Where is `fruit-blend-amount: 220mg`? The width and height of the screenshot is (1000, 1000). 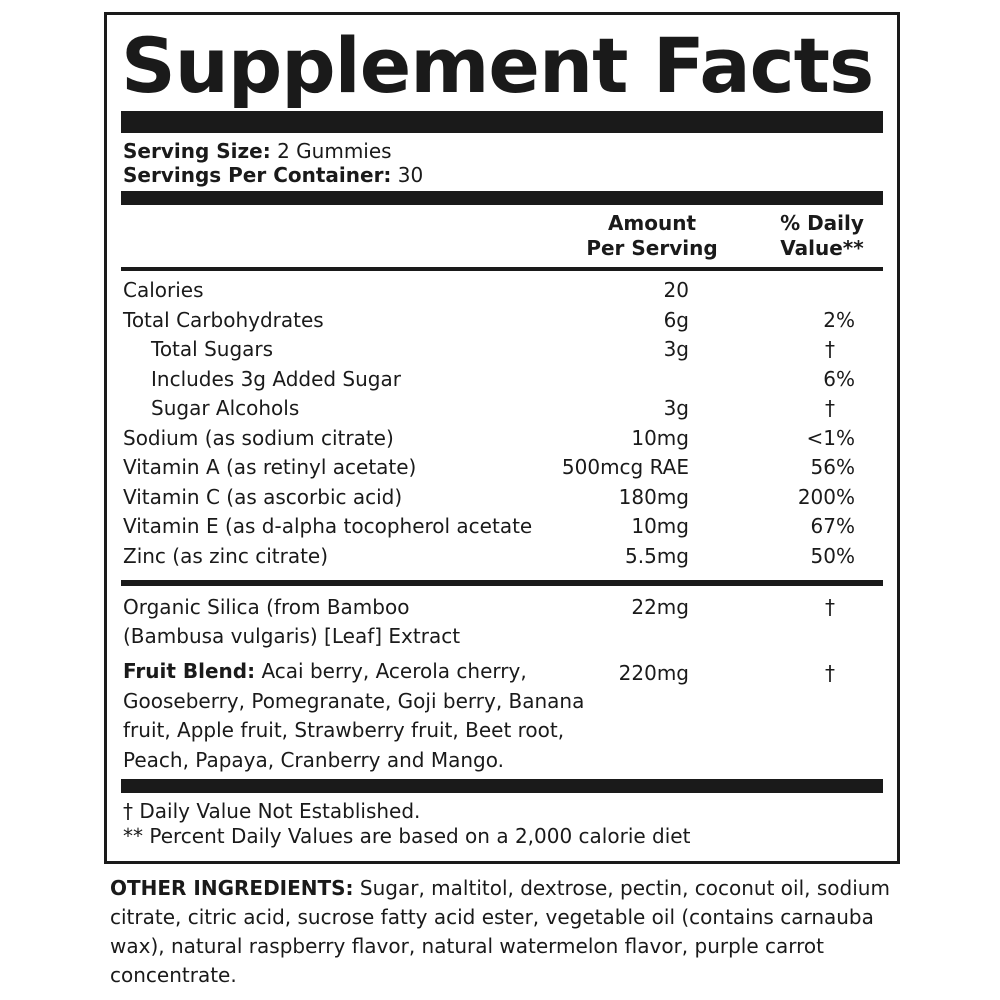 fruit-blend-amount: 220mg is located at coordinates (653, 673).